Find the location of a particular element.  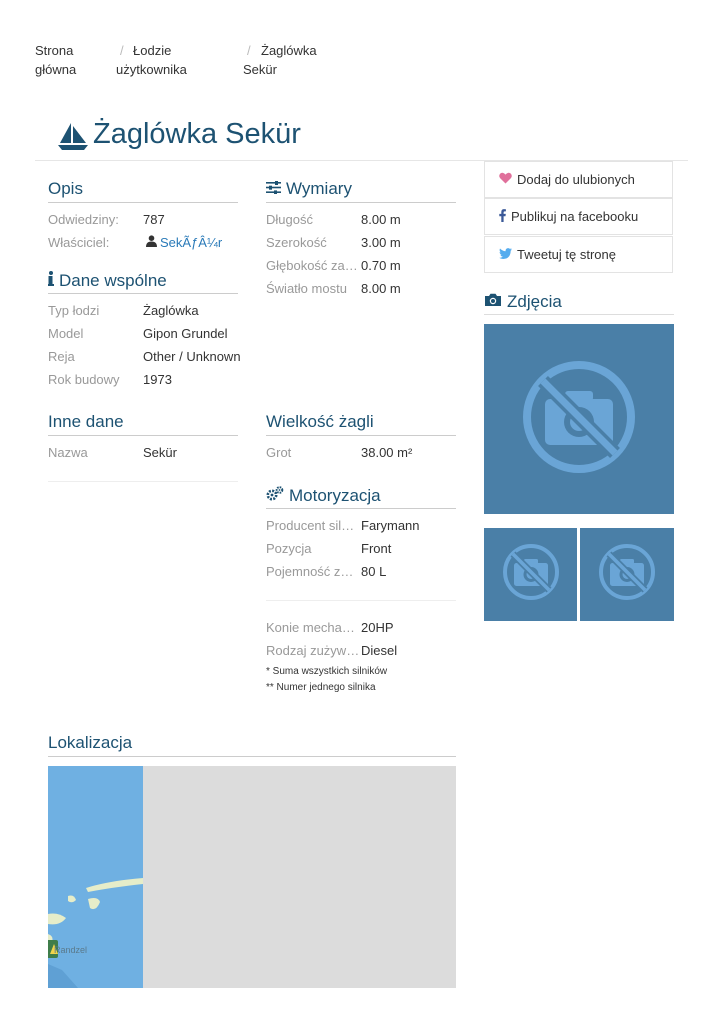

row-value: 80 L is located at coordinates (374, 571).